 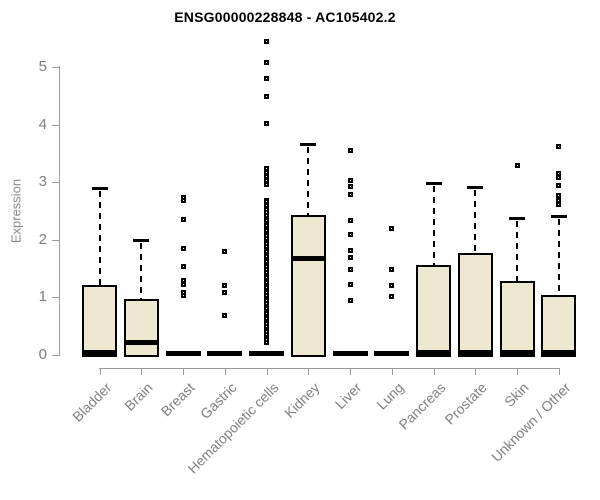 What do you see at coordinates (390, 396) in the screenshot?
I see `x-tick-label: Lung` at bounding box center [390, 396].